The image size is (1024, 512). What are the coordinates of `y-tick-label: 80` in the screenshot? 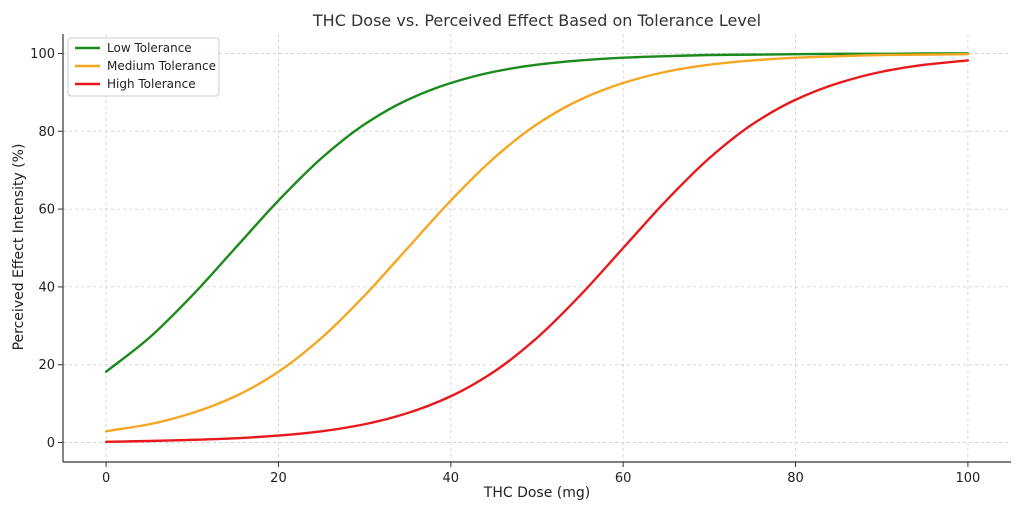 It's located at (46, 132).